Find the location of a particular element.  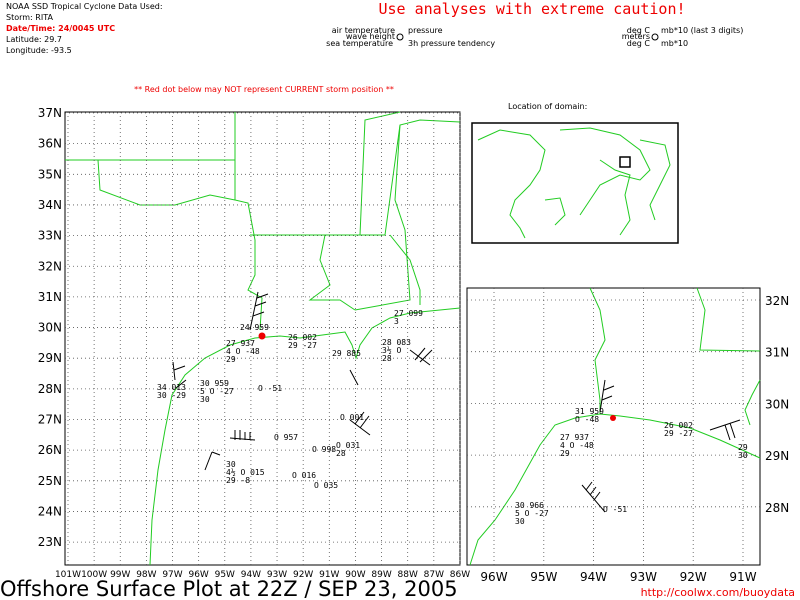

legend-mb-last: mb*10 (last 3 digits) is located at coordinates (702, 30).